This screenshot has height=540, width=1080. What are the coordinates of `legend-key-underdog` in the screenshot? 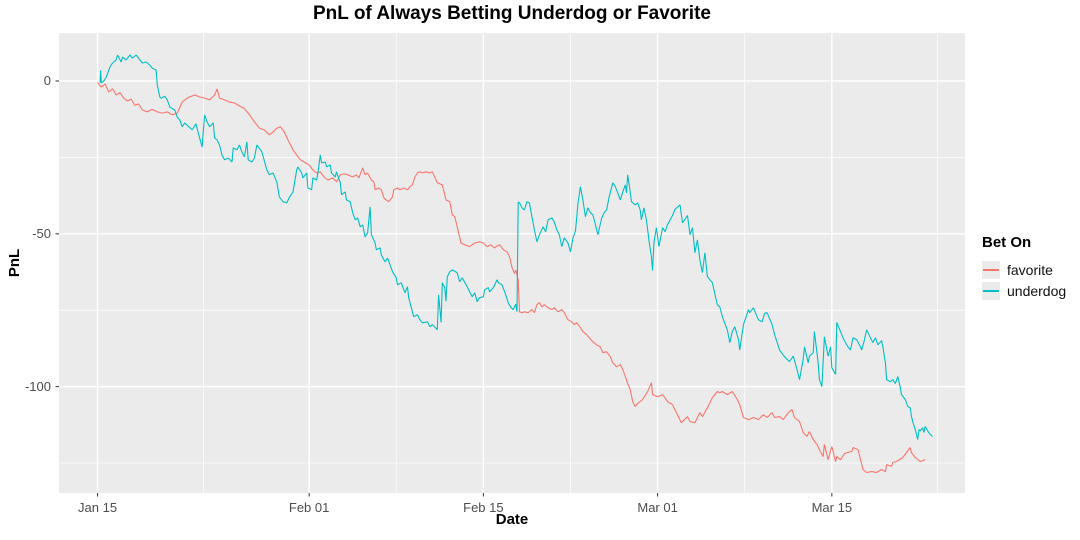 It's located at (991, 291).